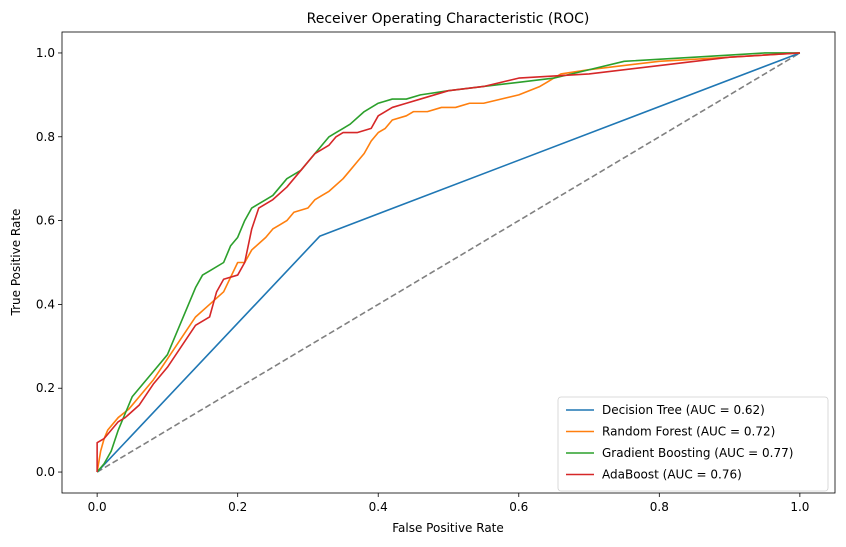  Describe the element at coordinates (672, 475) in the screenshot. I see `legend-entry-3: AdaBoost (AUC = 0.76)` at that location.